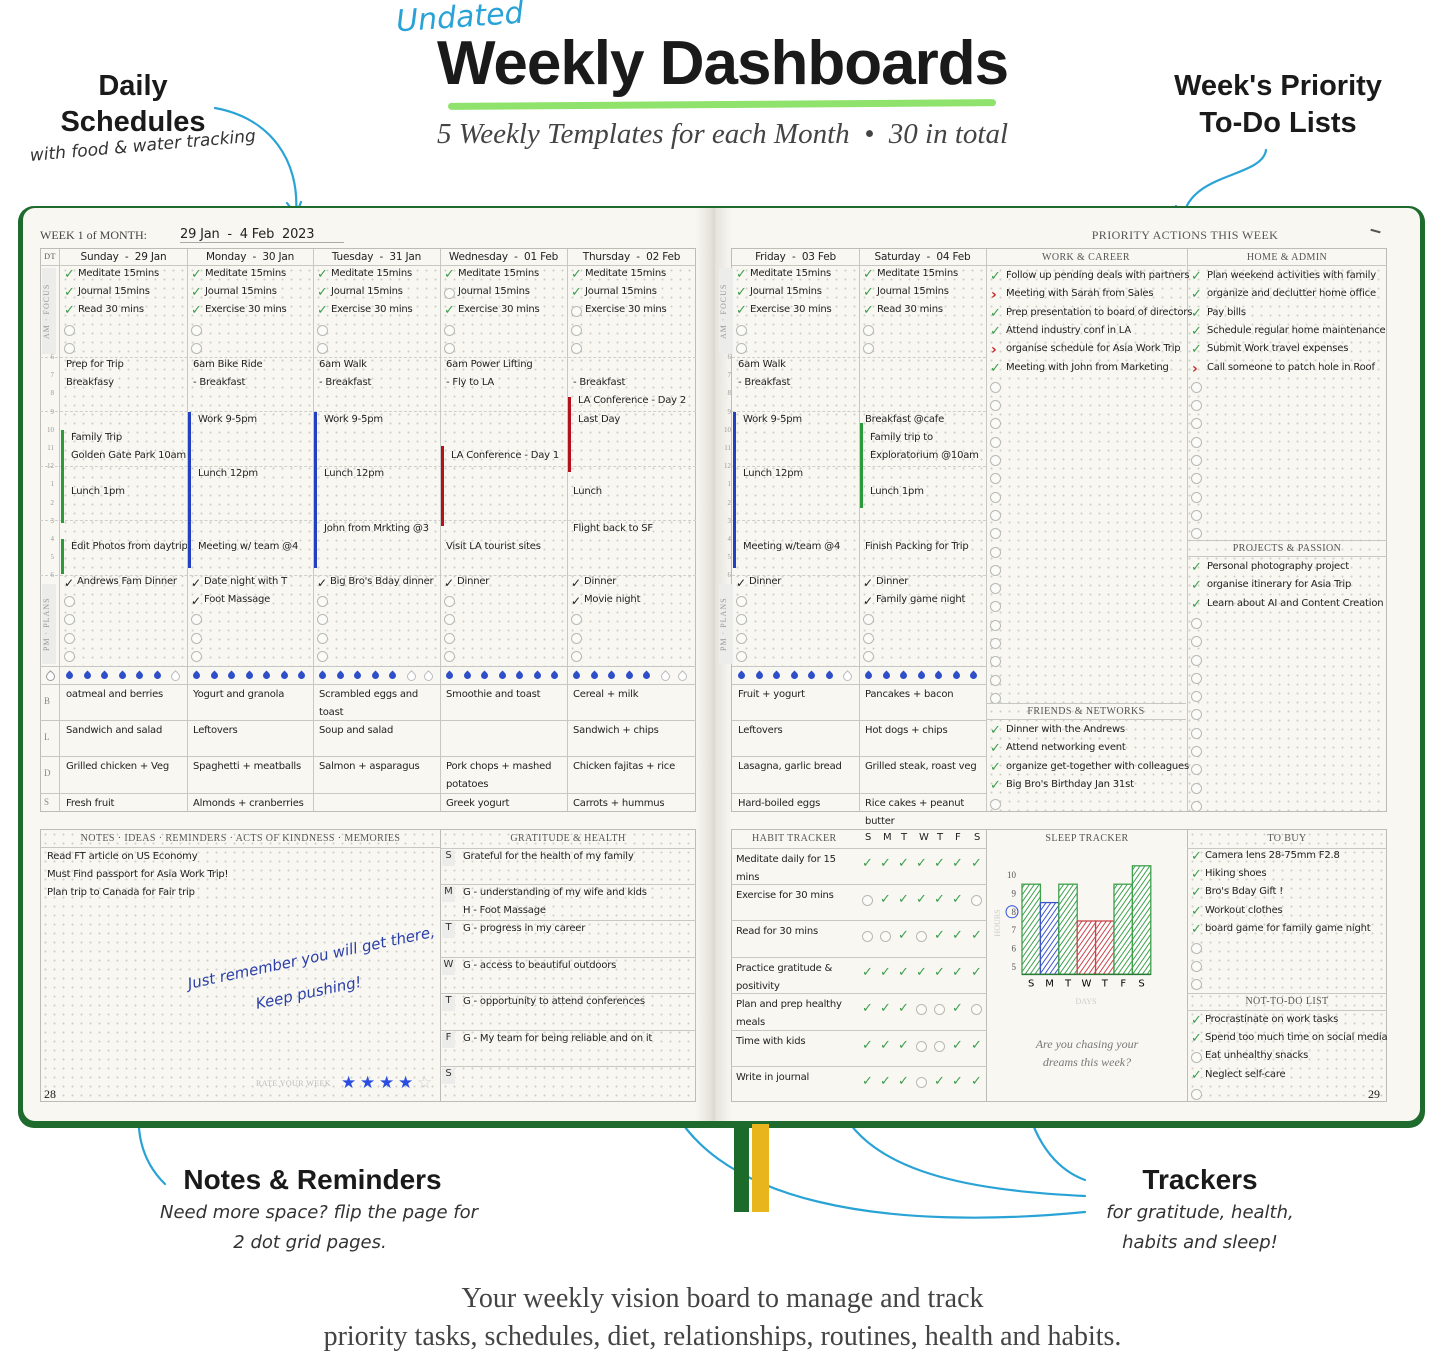 Image resolution: width=1445 pixels, height=1357 pixels. I want to click on gratitude-entry: Grateful for the health of my family, so click(548, 856).